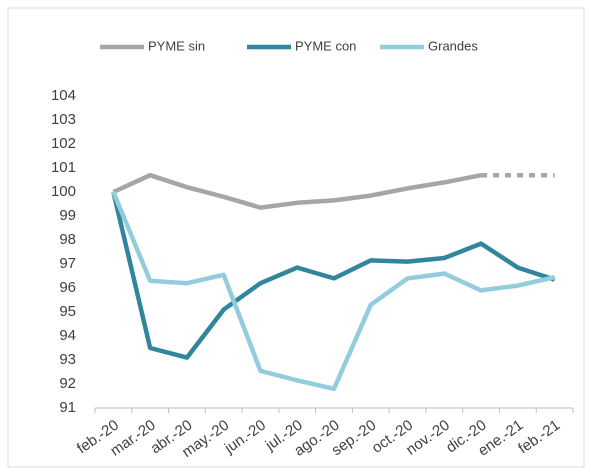  I want to click on y-tick-label: 95, so click(67, 311).